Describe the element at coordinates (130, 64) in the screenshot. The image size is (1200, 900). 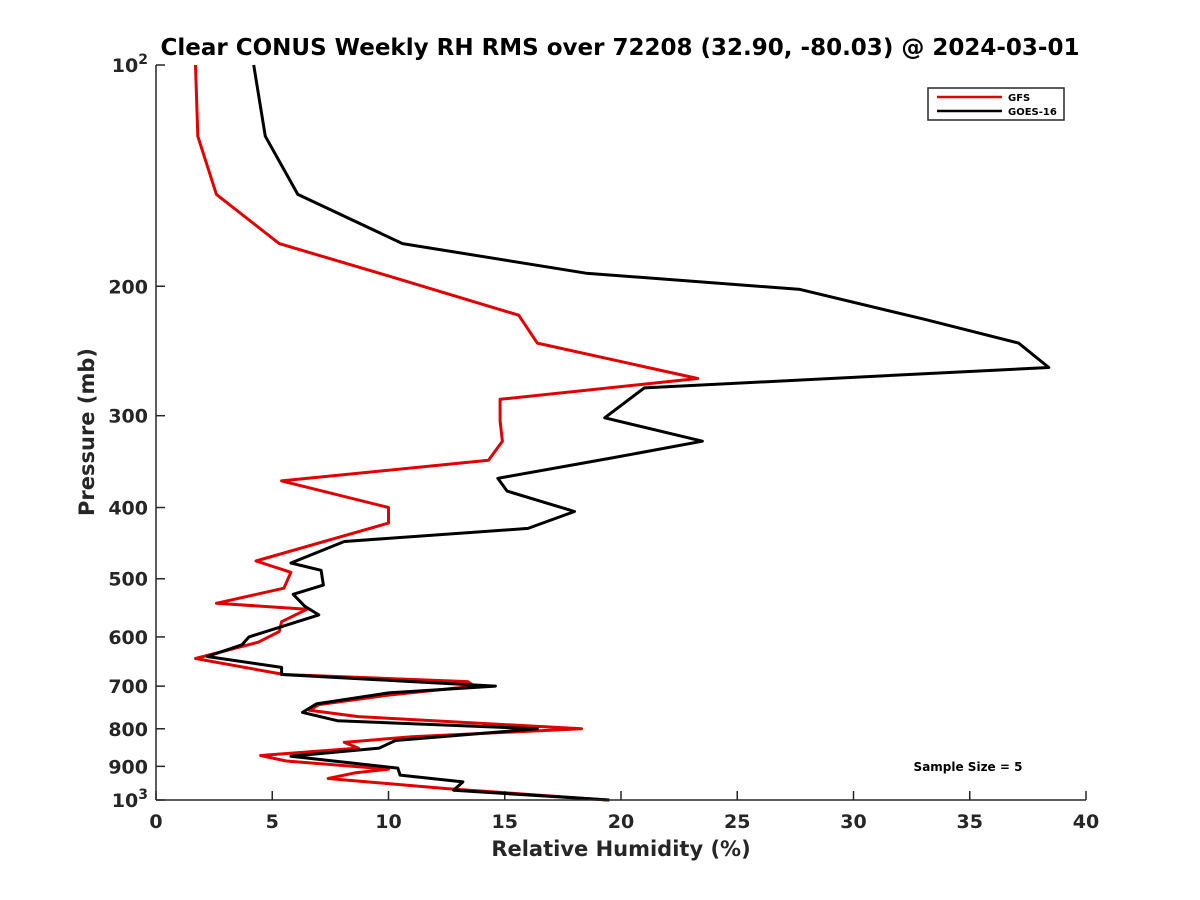
I see `y-tick-label: 10²` at that location.